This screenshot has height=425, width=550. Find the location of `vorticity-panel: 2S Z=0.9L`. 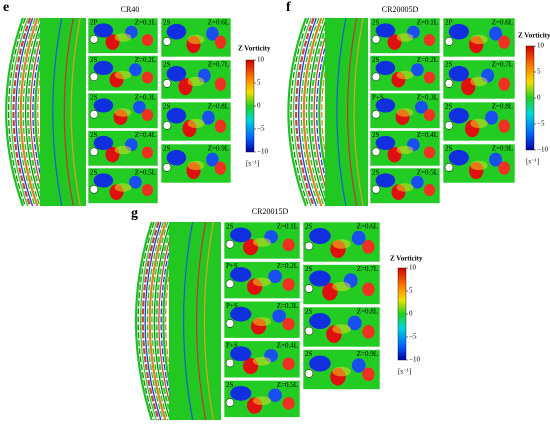

vorticity-panel: 2S Z=0.9L is located at coordinates (479, 163).